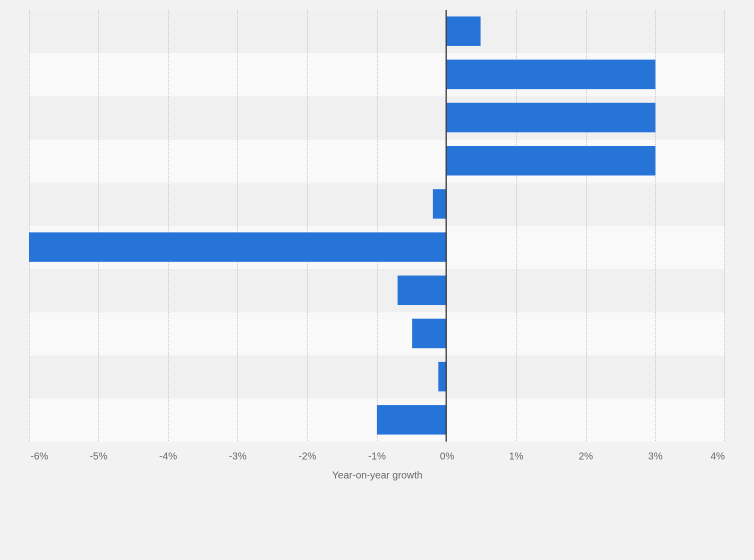 The height and width of the screenshot is (560, 754). What do you see at coordinates (40, 457) in the screenshot?
I see `svg-text: -6%` at bounding box center [40, 457].